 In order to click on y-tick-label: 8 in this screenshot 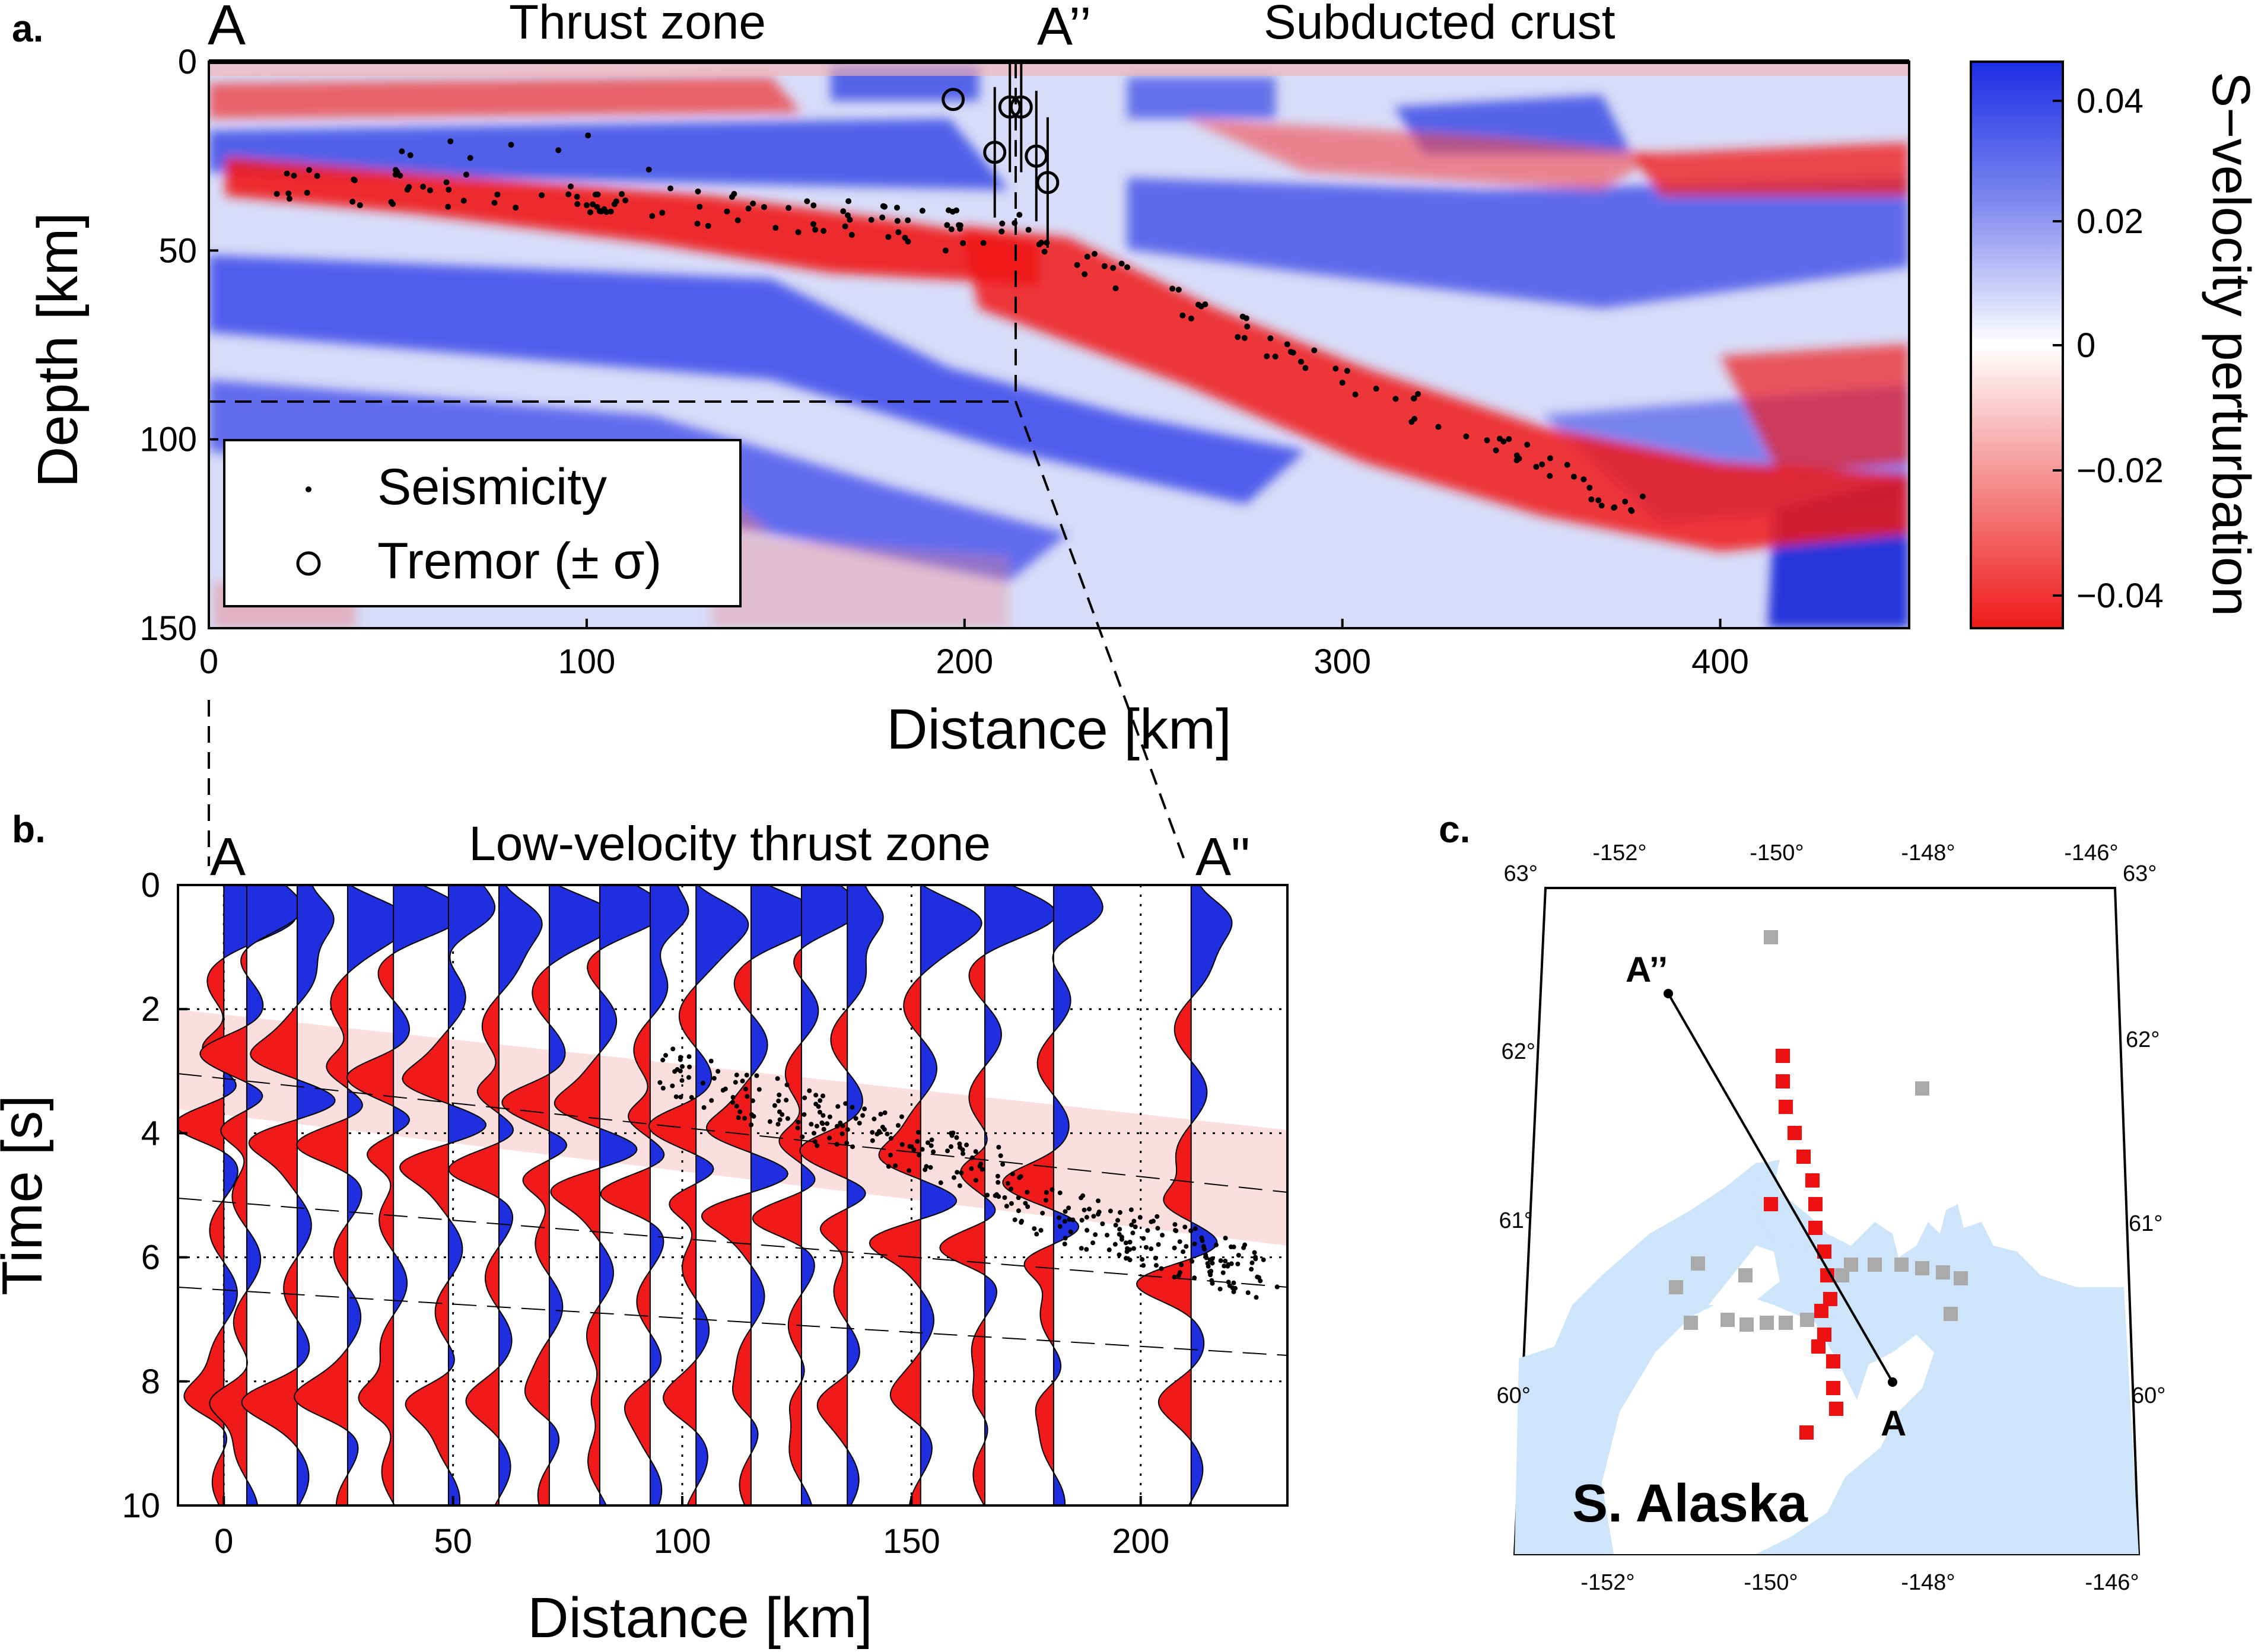, I will do `click(150, 1382)`.